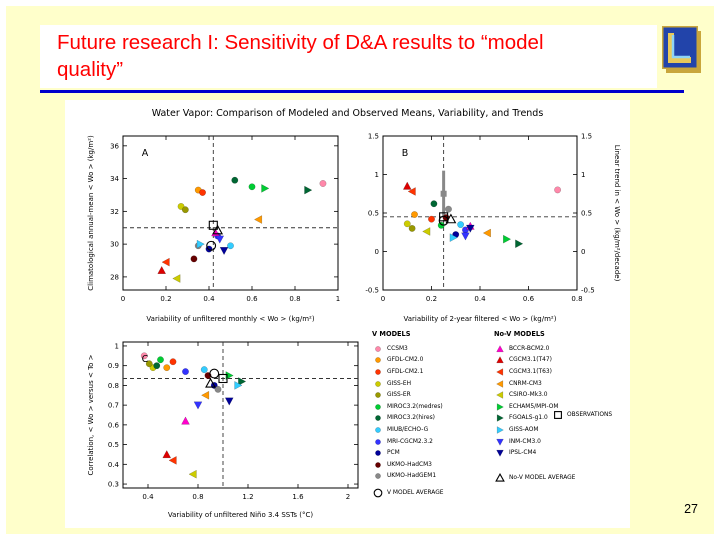 The image size is (720, 540). I want to click on point-OBSERVATIONS, so click(223, 378).